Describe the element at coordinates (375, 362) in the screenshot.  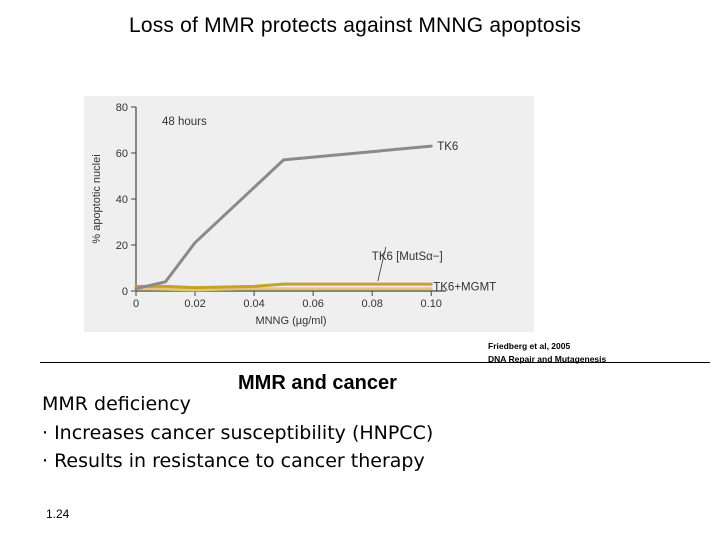
I see `section-divider` at that location.